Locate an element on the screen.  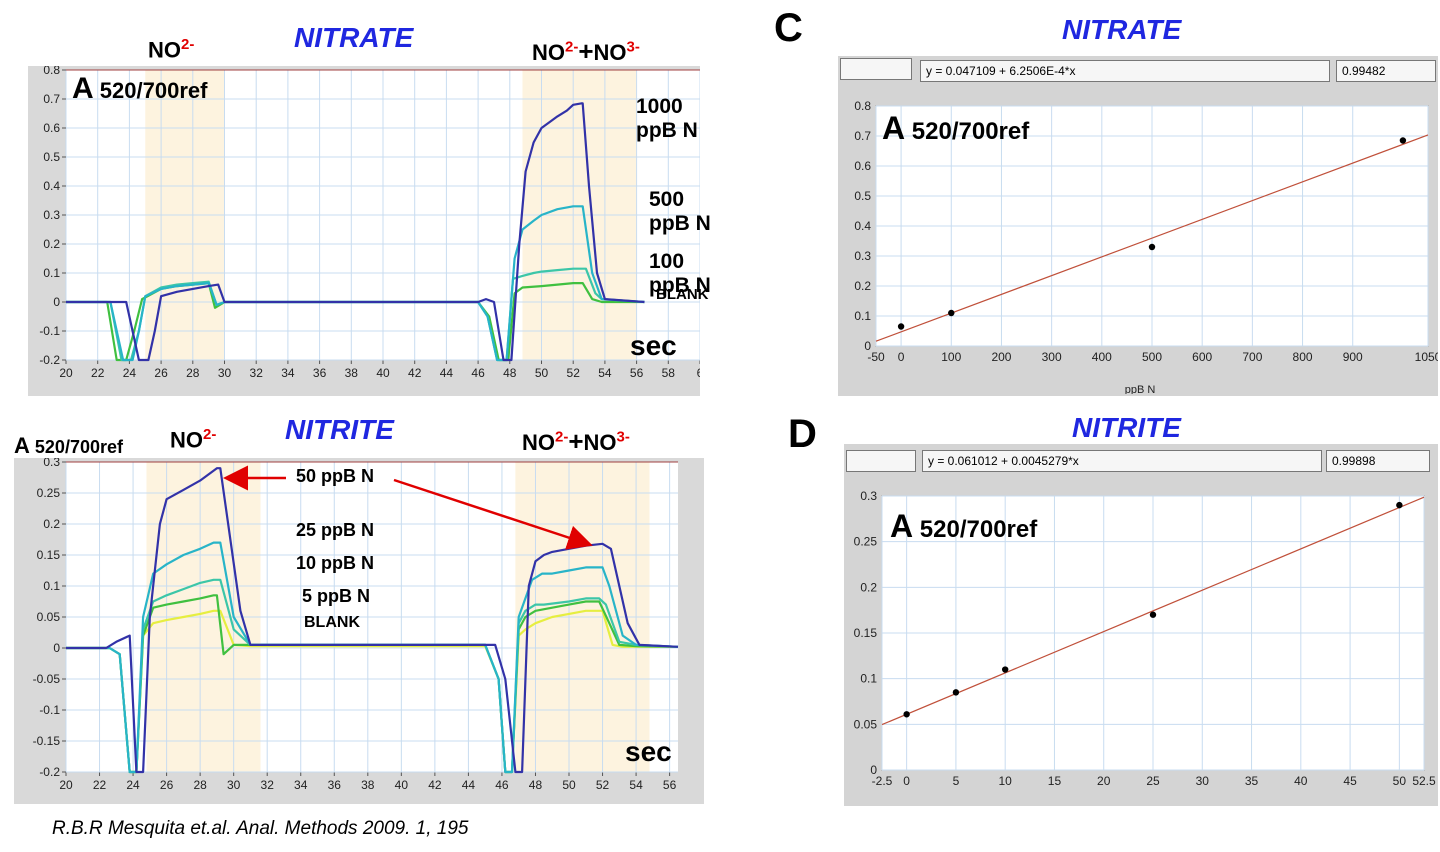
x-tick-label: 6 is located at coordinates (698, 373).